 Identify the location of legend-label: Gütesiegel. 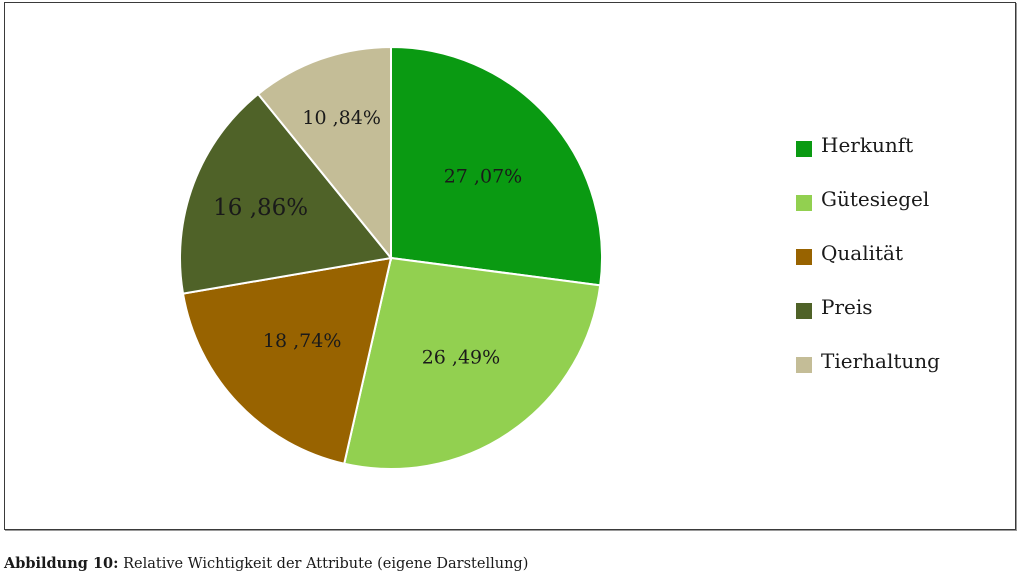
(875, 199).